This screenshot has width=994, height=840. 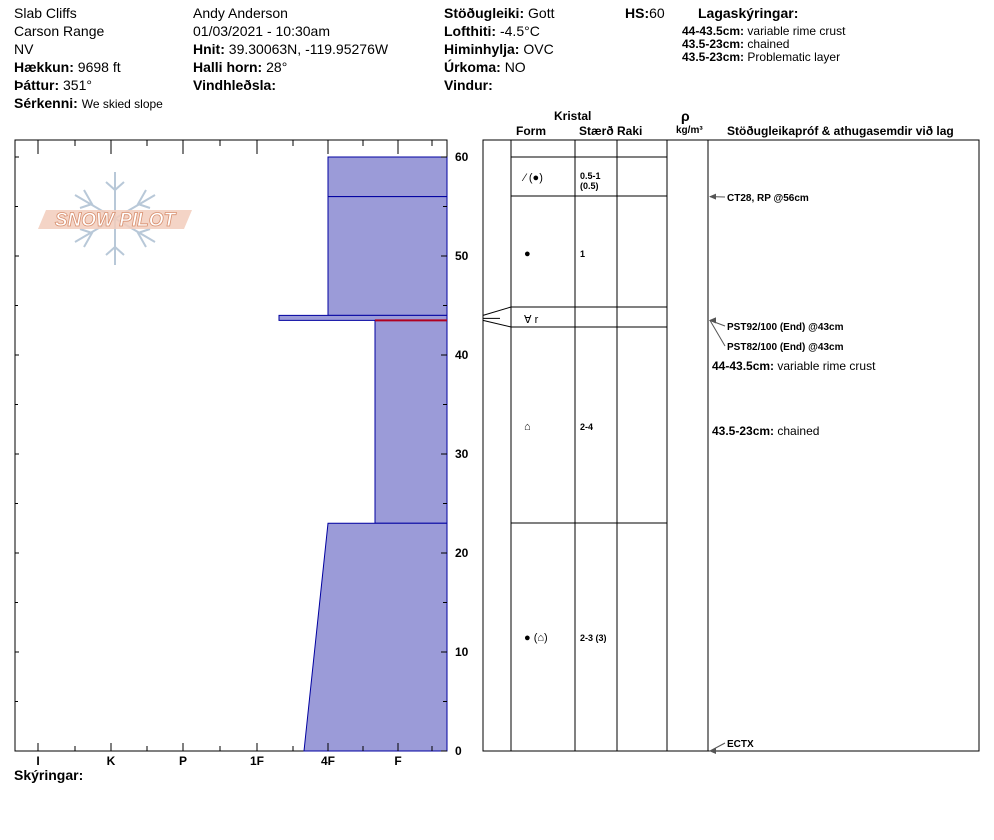 What do you see at coordinates (532, 178) in the screenshot?
I see `grain-form-symbol: ⁄ (●)` at bounding box center [532, 178].